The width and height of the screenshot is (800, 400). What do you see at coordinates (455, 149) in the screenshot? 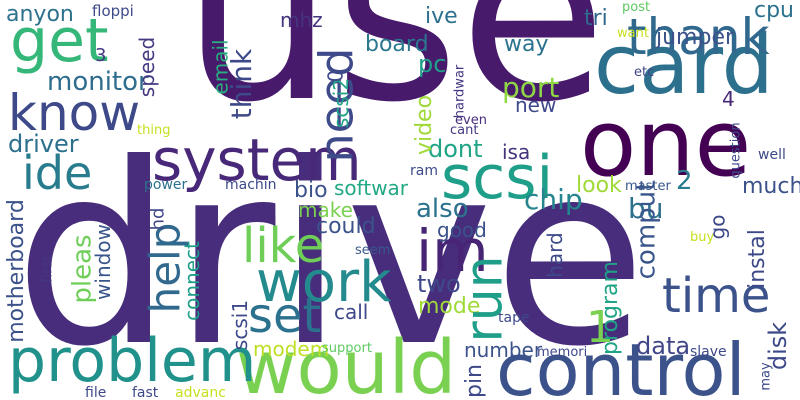
I see `word-dont: dont` at bounding box center [455, 149].